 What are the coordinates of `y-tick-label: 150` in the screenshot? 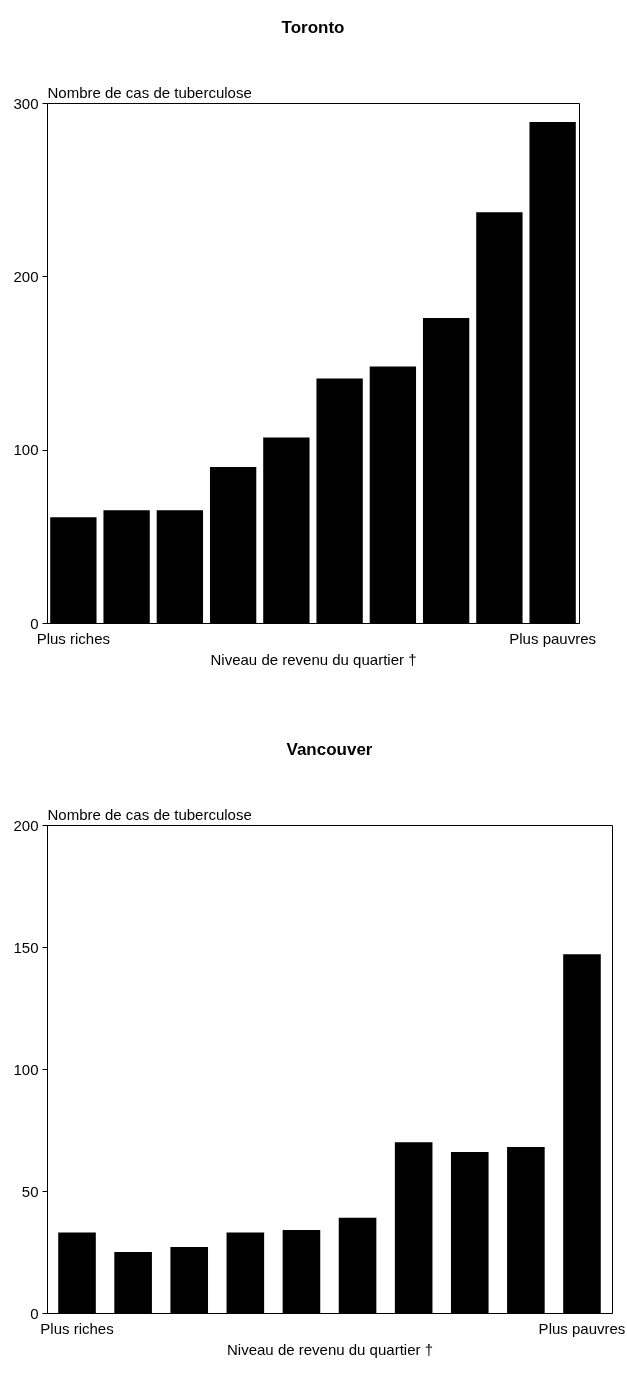 It's located at (26, 947).